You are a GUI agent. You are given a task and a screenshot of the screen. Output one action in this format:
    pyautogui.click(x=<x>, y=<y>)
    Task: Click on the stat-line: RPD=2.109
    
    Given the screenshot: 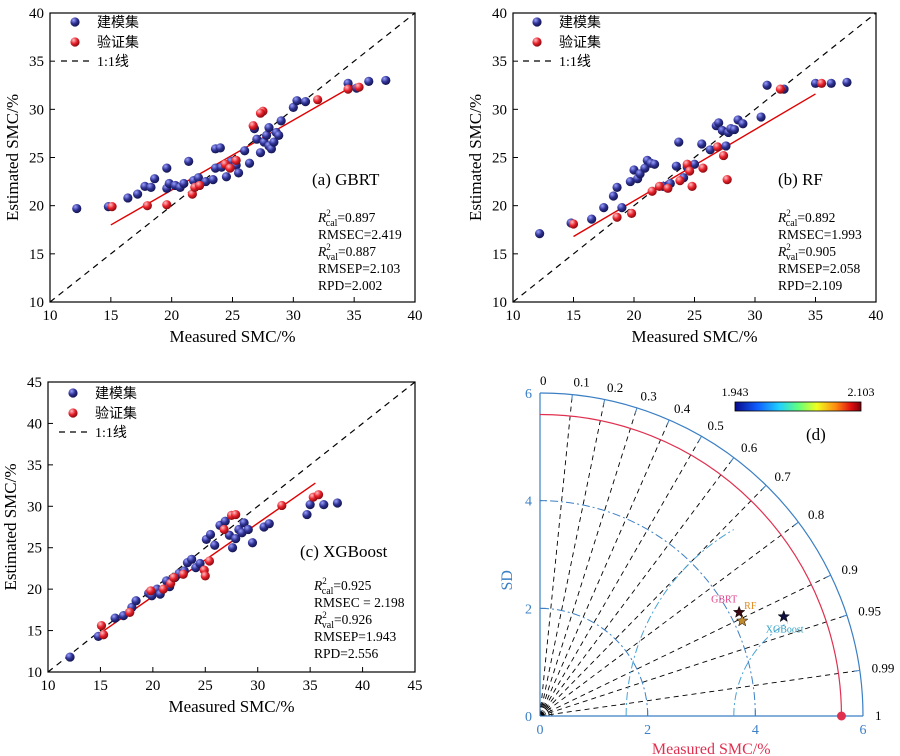 What is the action you would take?
    pyautogui.click(x=810, y=285)
    